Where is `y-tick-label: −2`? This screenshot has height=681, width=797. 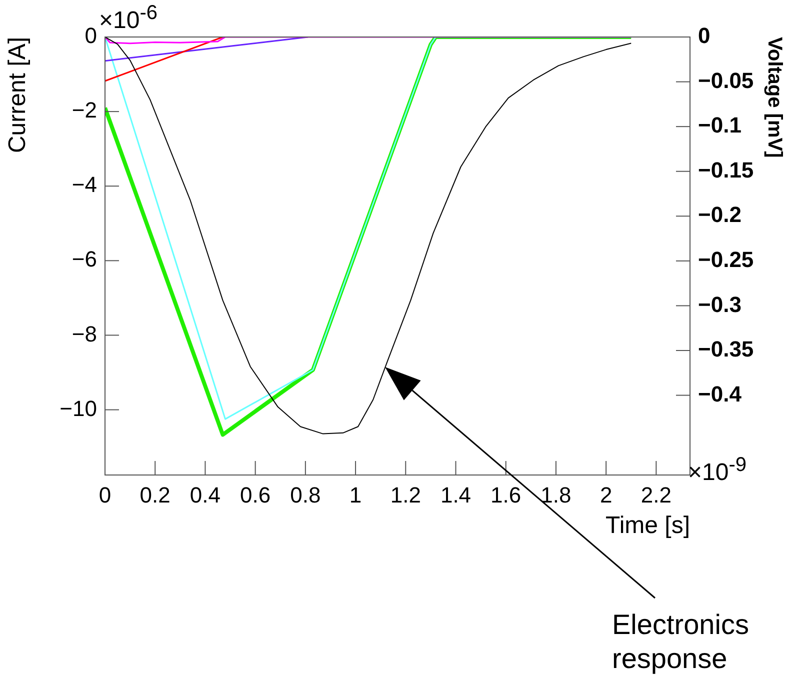 y-tick-label: −2 is located at coordinates (84, 110).